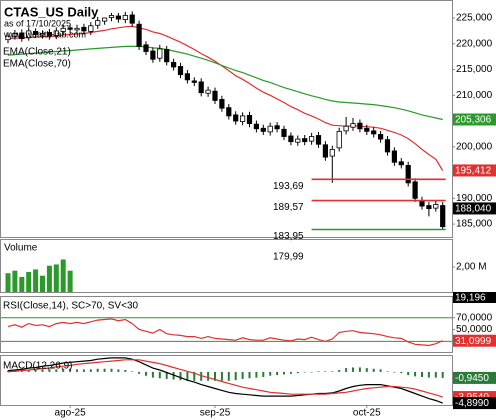  What do you see at coordinates (288, 257) in the screenshot?
I see `level-label: 179,99` at bounding box center [288, 257].